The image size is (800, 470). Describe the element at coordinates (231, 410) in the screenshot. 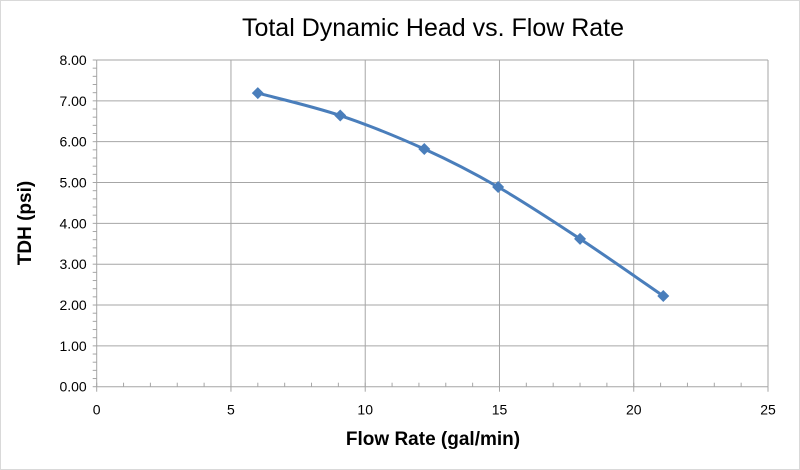

I see `x-tick-label: 5` at that location.